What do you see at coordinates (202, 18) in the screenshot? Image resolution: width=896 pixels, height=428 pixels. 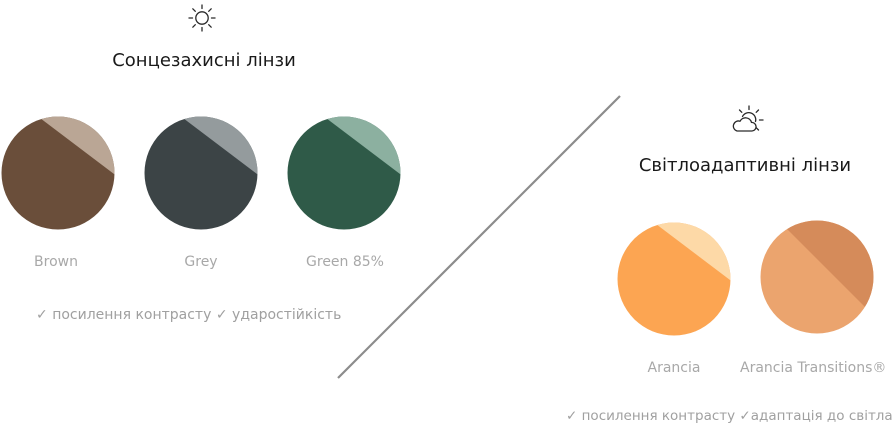 I see `sun-icon` at bounding box center [202, 18].